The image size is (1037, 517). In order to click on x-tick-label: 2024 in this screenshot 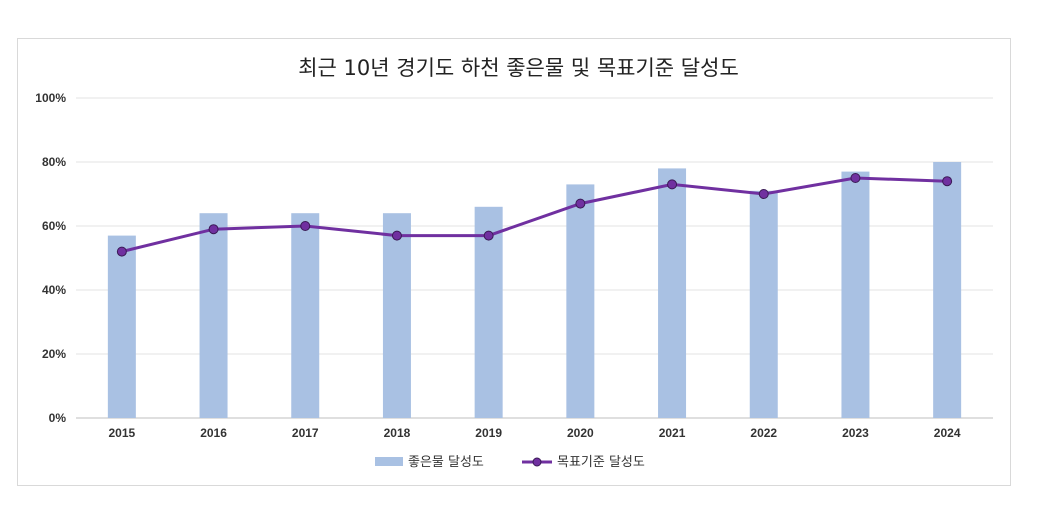, I will do `click(947, 433)`.